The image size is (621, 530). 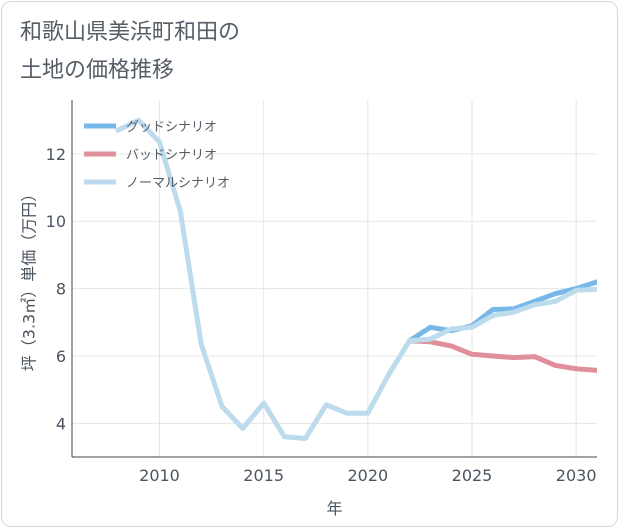 What do you see at coordinates (576, 475) in the screenshot?
I see `x-tick-label: 2030` at bounding box center [576, 475].